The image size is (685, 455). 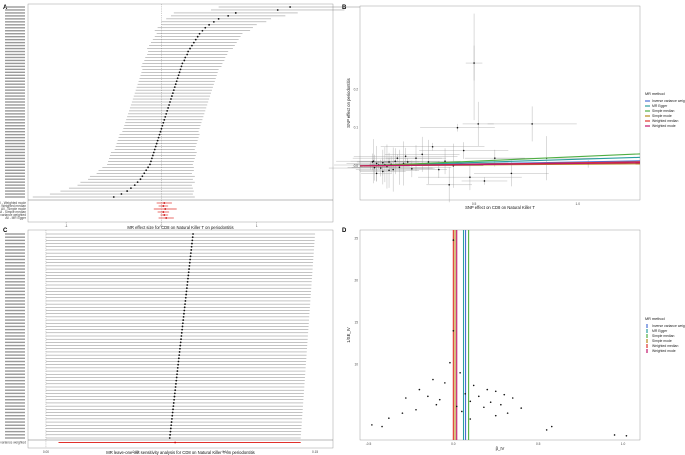 What do you see at coordinates (66, 226) in the screenshot?
I see `x-tick-label: -1` at bounding box center [66, 226].